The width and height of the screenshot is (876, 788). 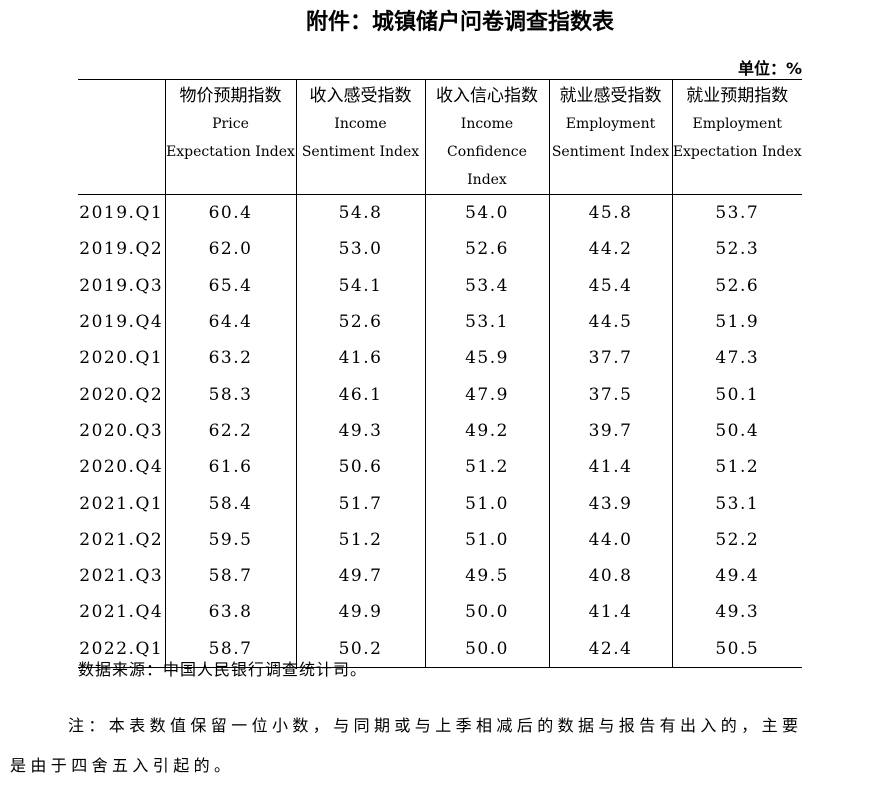 I want to click on value-cell: 45.9, so click(x=486, y=358).